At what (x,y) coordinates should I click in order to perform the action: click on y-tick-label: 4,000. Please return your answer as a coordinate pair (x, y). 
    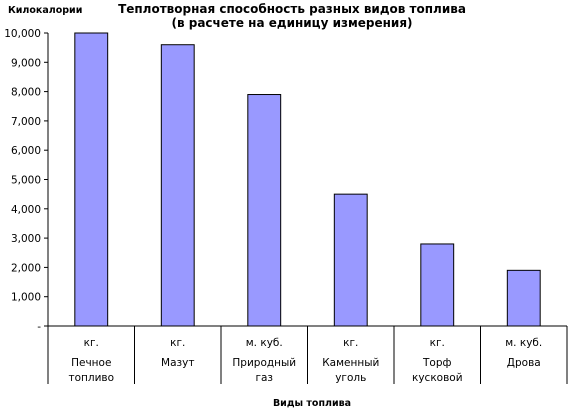
    Looking at the image, I should click on (26, 210).